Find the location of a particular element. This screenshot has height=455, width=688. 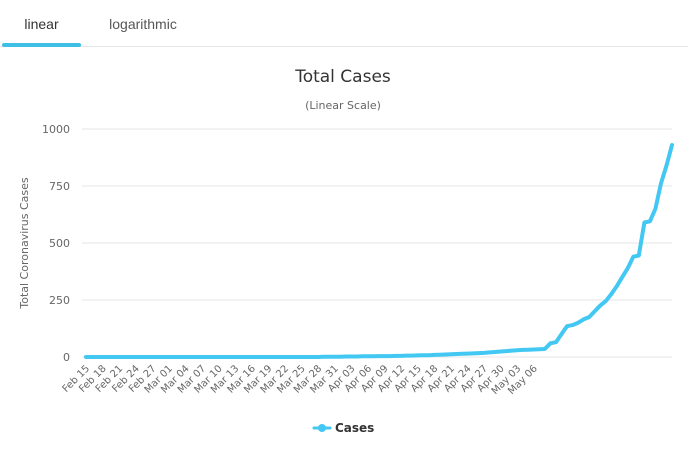

legend: Cases is located at coordinates (343, 428).